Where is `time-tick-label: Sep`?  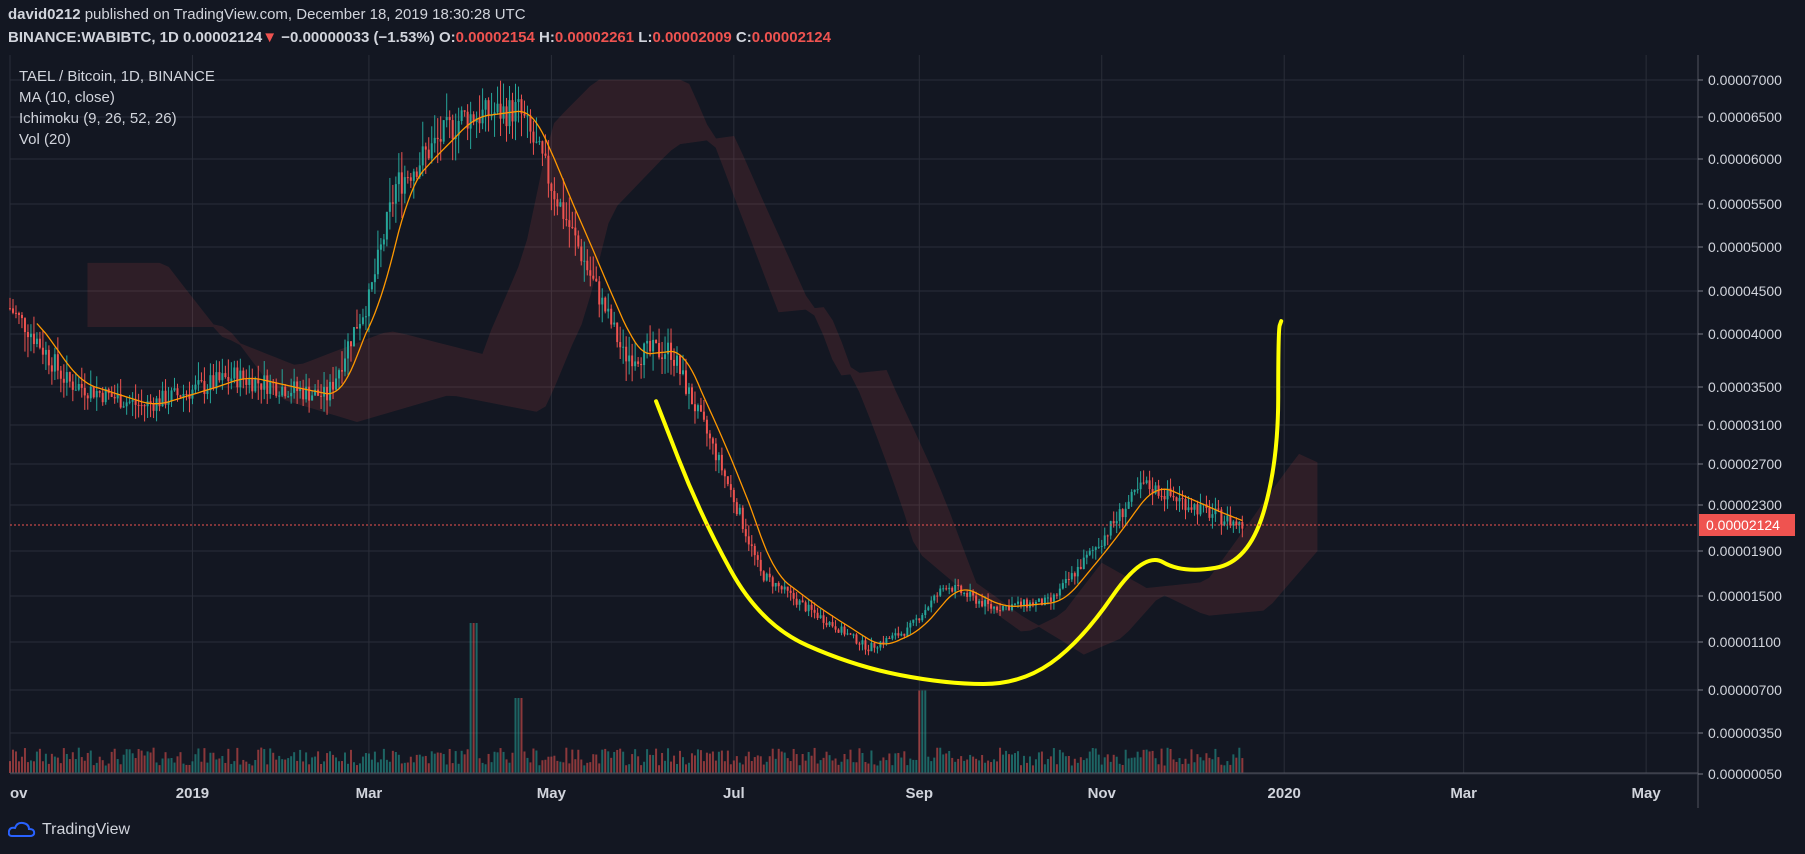
time-tick-label: Sep is located at coordinates (920, 793).